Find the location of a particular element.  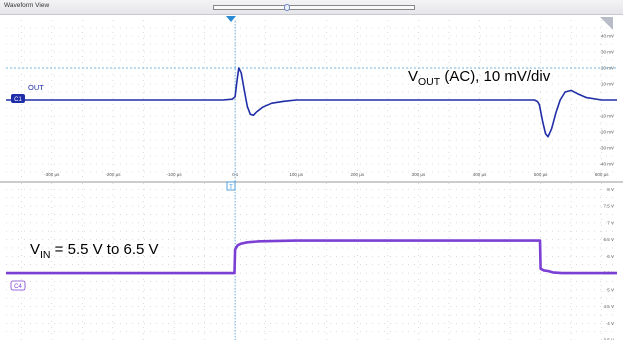

trigger-position-icon is located at coordinates (231, 19).